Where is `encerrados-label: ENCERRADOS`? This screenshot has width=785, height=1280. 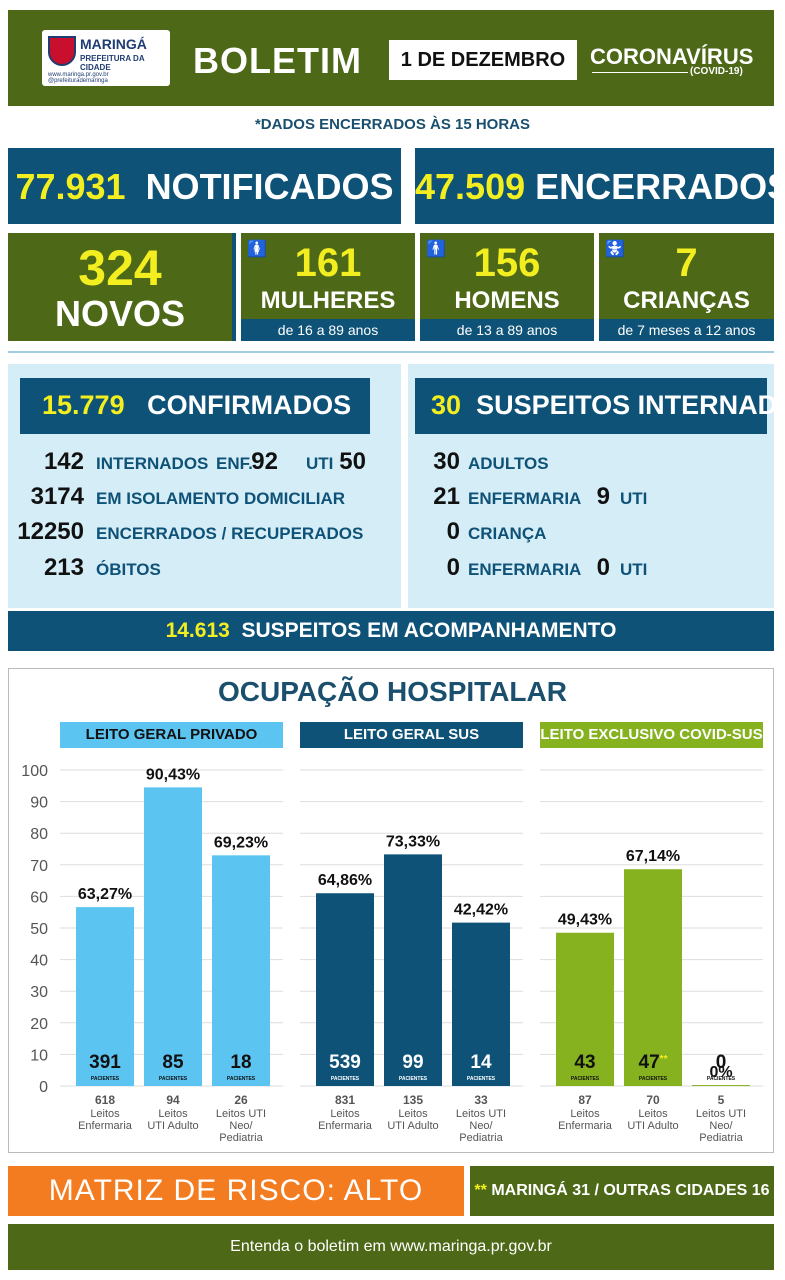 encerrados-label: ENCERRADOS is located at coordinates (660, 186).